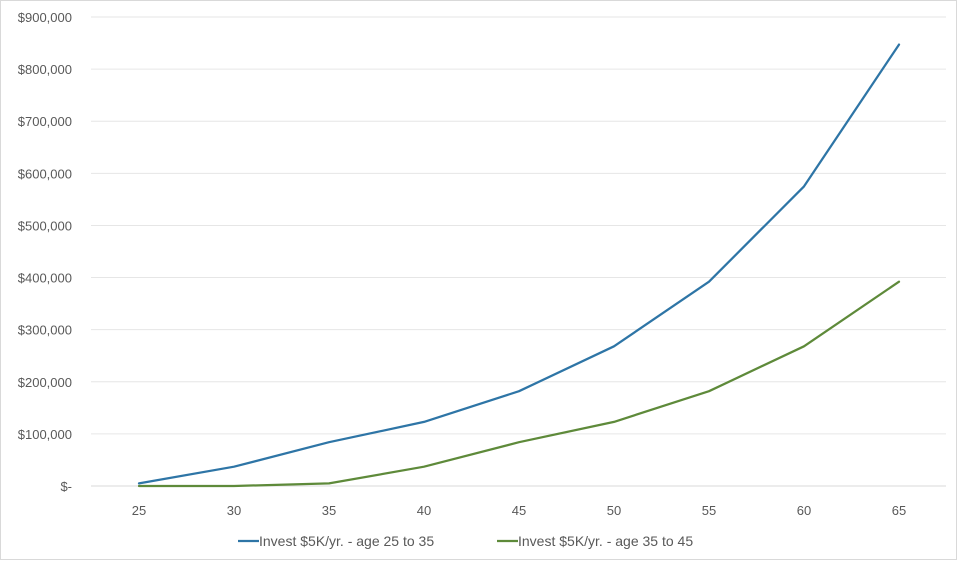  I want to click on legend-item-1: Invest $5K/yr. - age 25 to 35, so click(336, 541).